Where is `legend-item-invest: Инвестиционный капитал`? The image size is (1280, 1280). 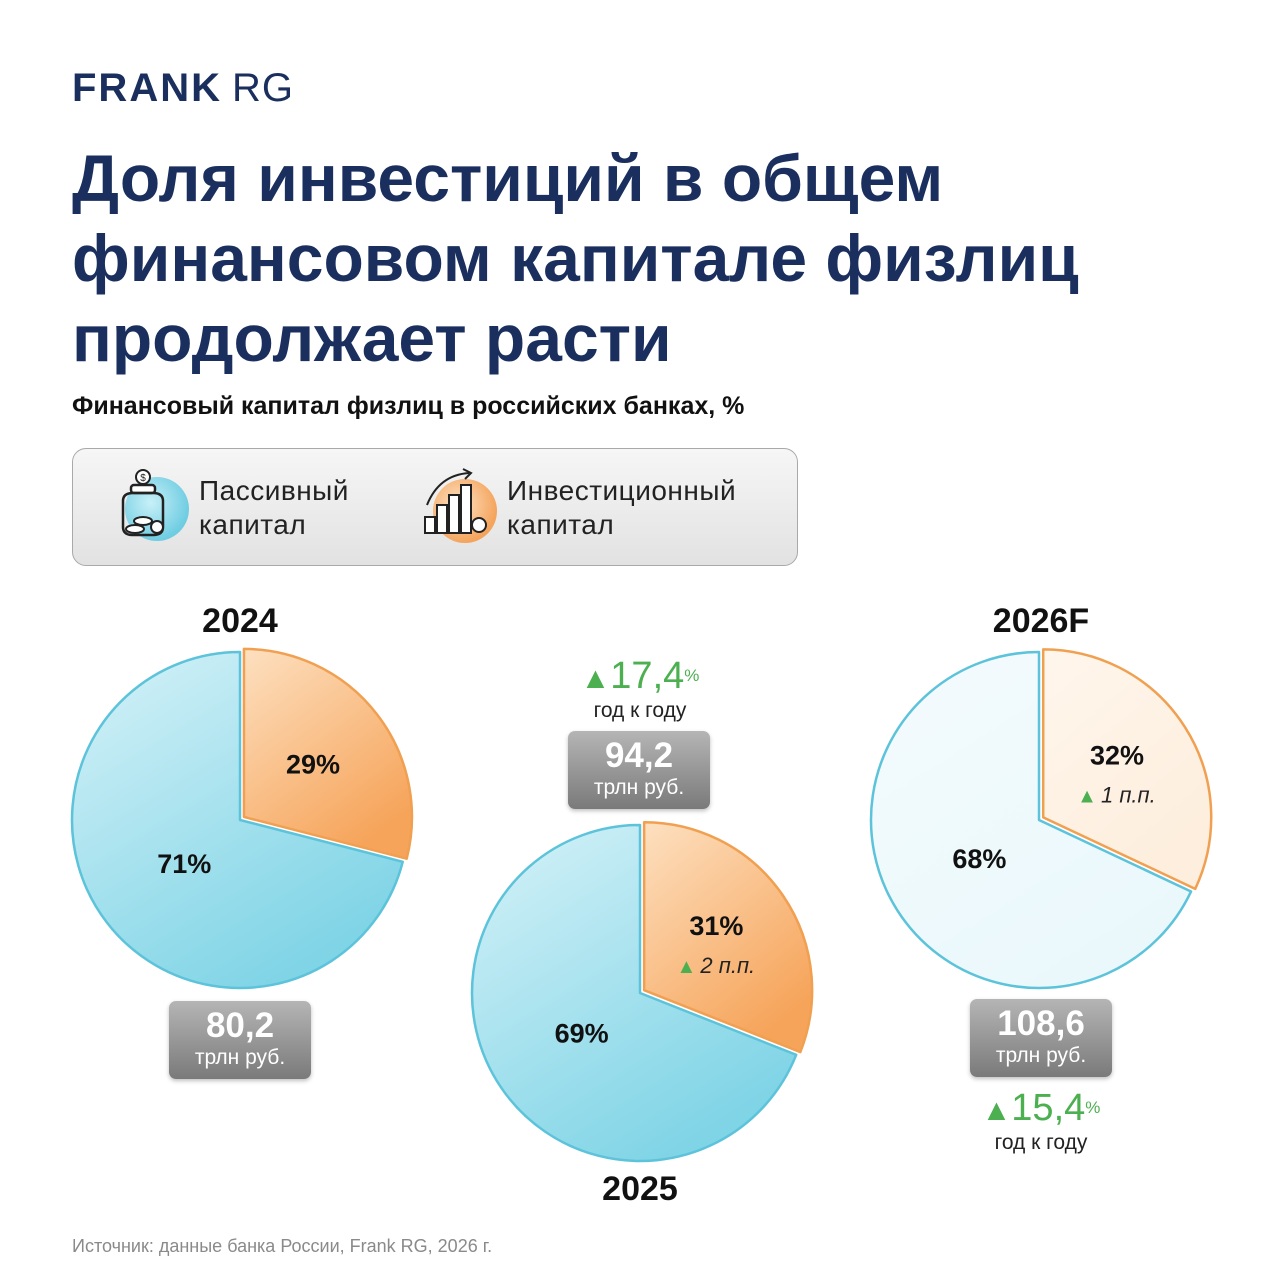
legend-item-invest: Инвестиционный капитал is located at coordinates (576, 508).